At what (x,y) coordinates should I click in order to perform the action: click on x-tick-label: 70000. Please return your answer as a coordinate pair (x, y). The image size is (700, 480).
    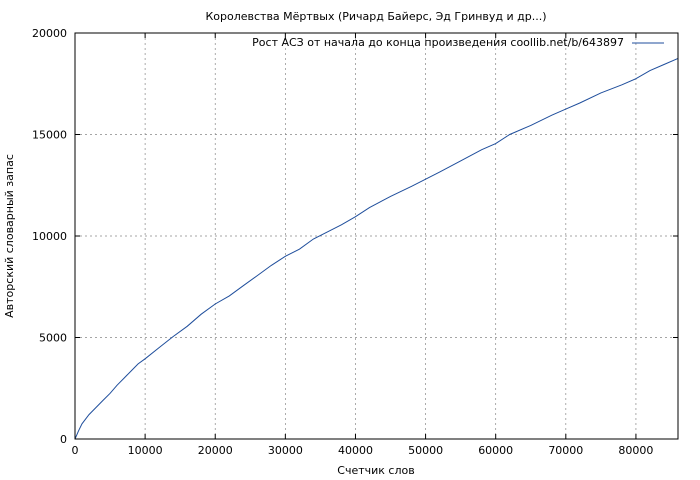
    Looking at the image, I should click on (565, 450).